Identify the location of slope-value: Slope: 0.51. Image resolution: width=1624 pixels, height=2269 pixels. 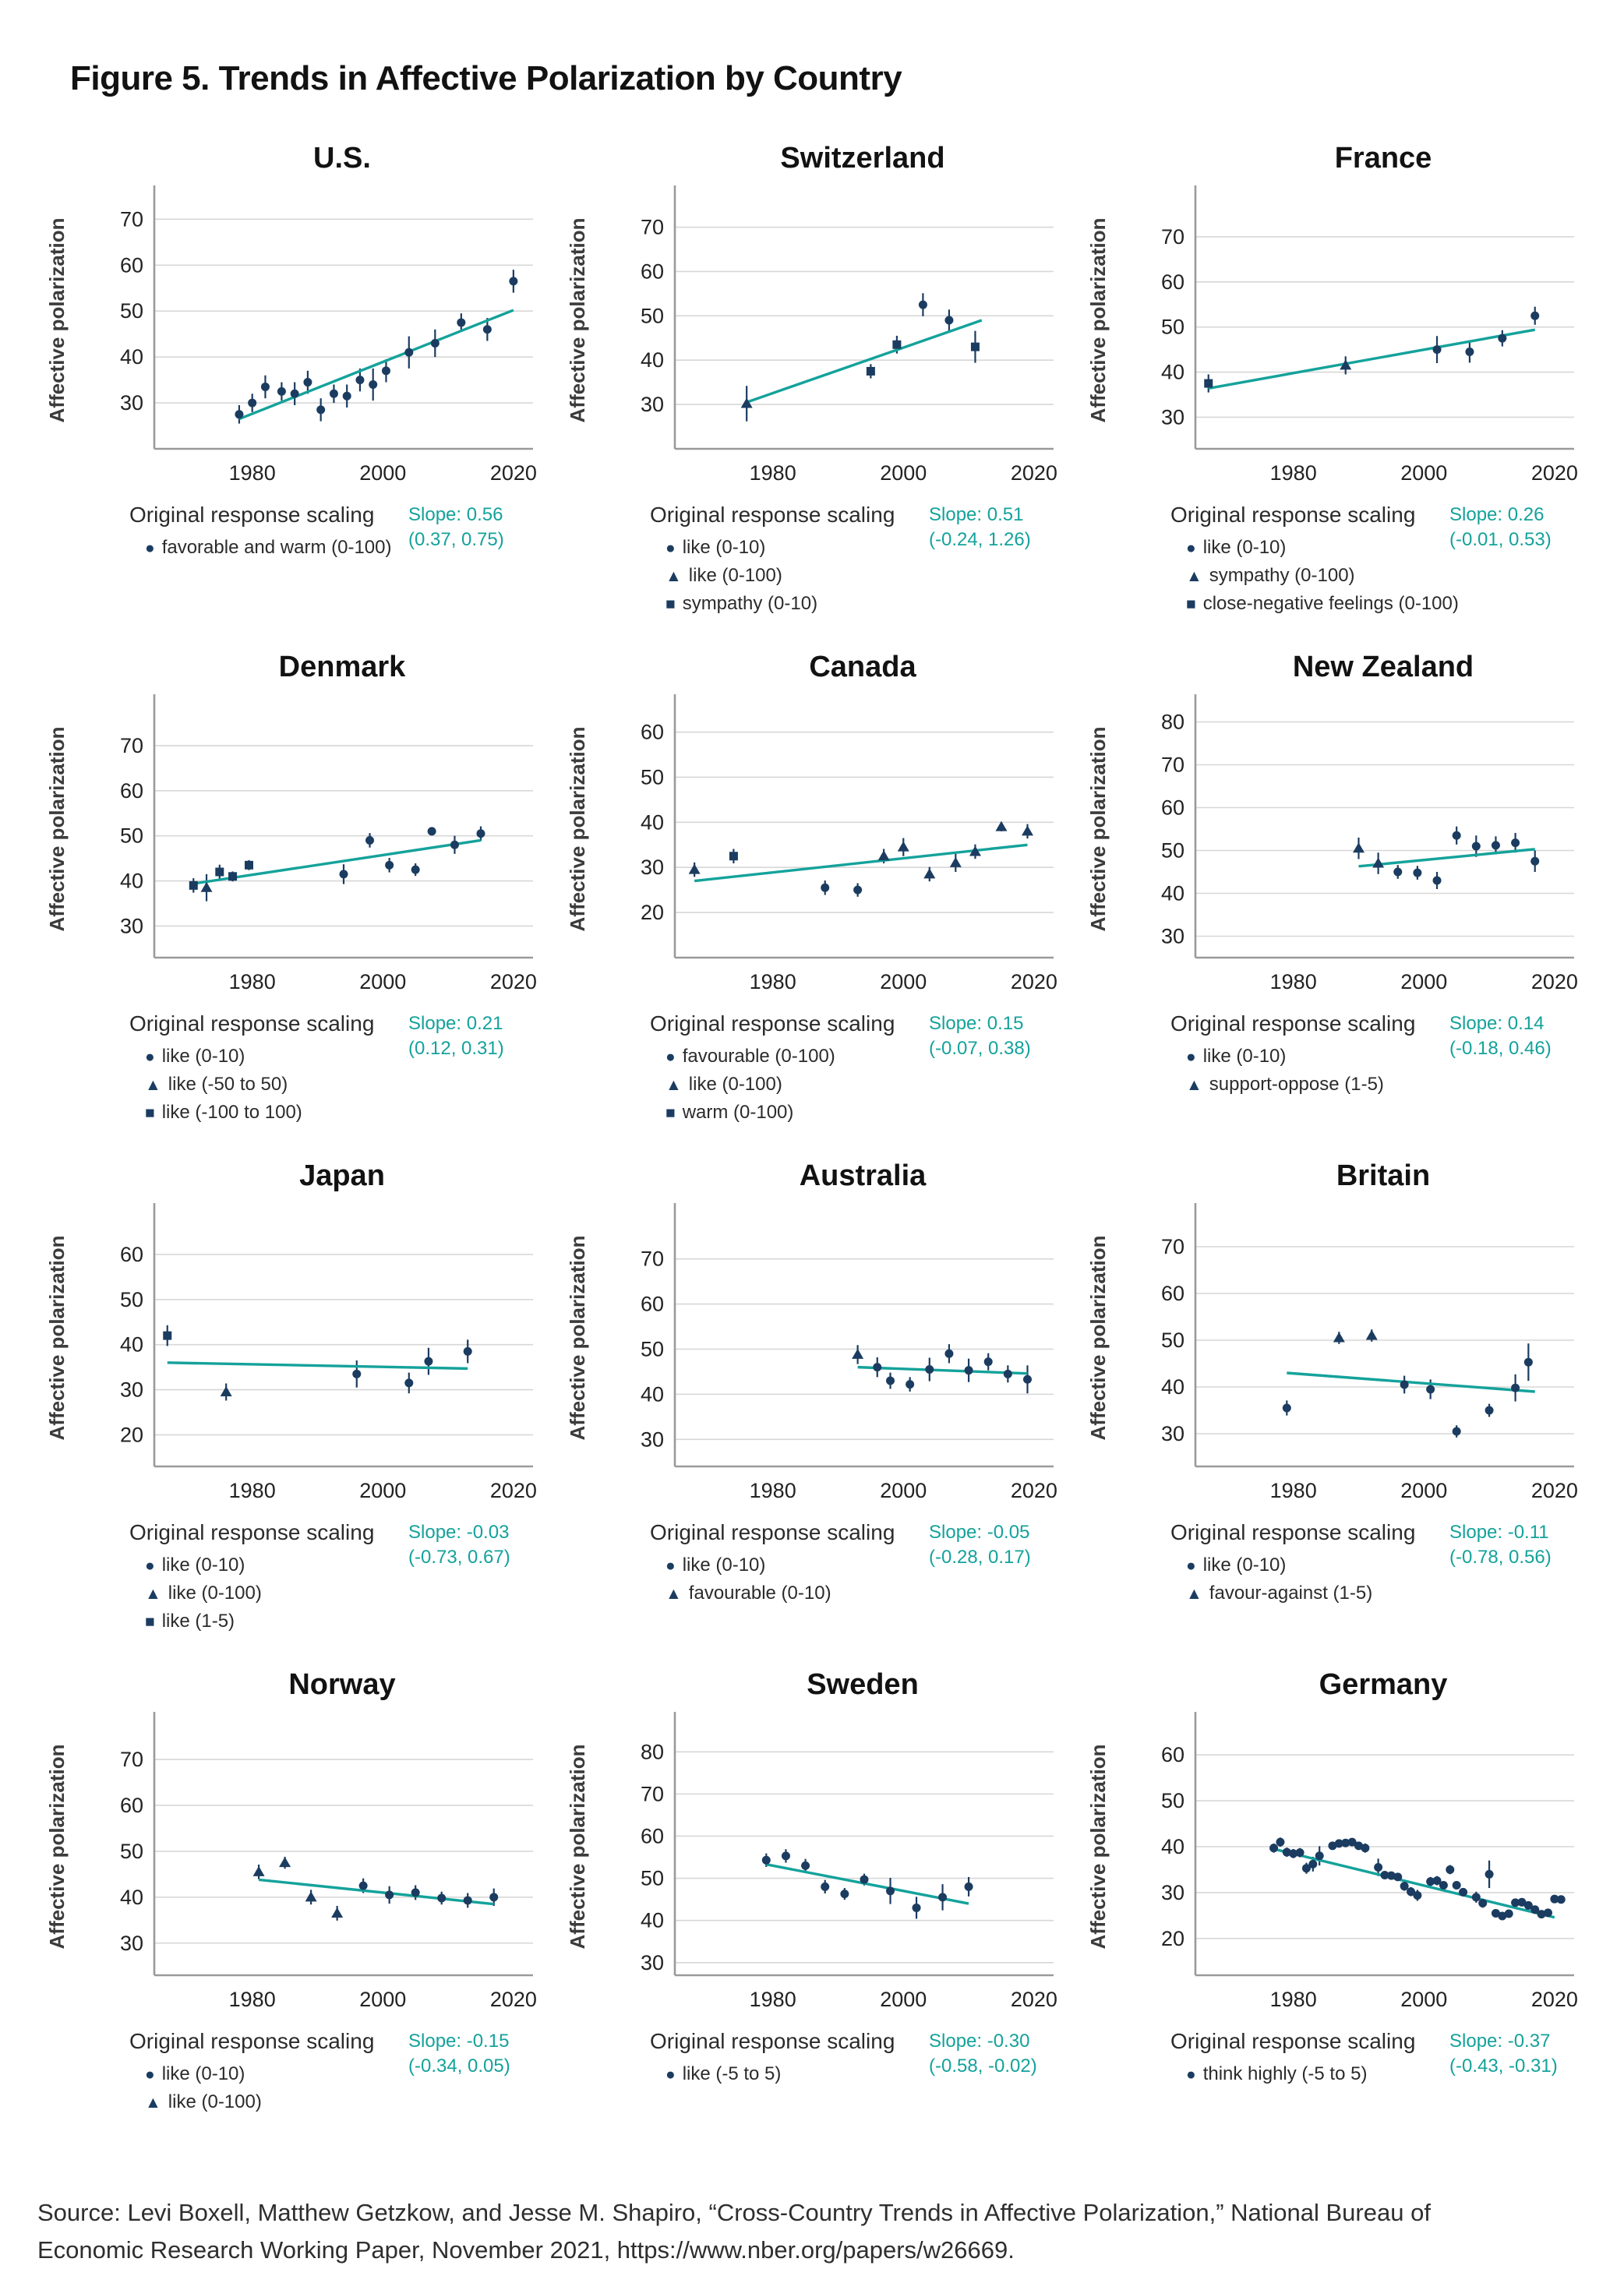
(976, 514).